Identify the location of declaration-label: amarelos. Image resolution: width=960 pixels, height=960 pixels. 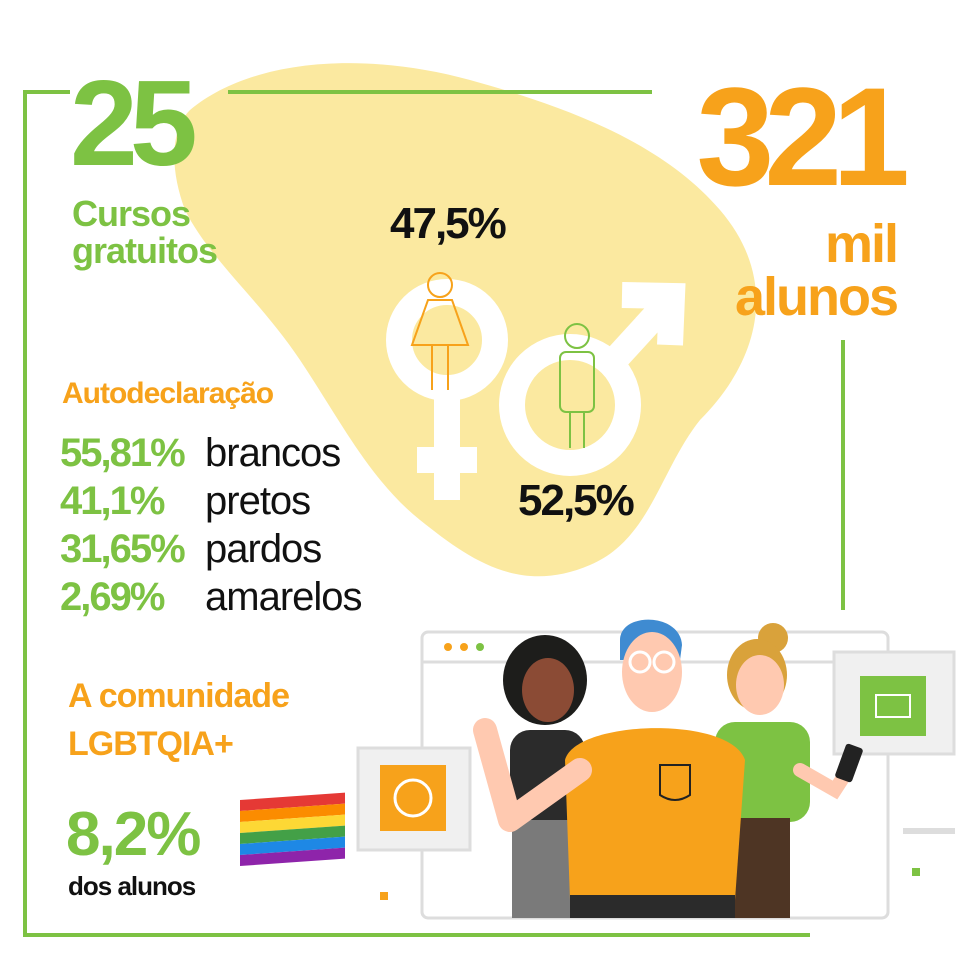
(283, 597).